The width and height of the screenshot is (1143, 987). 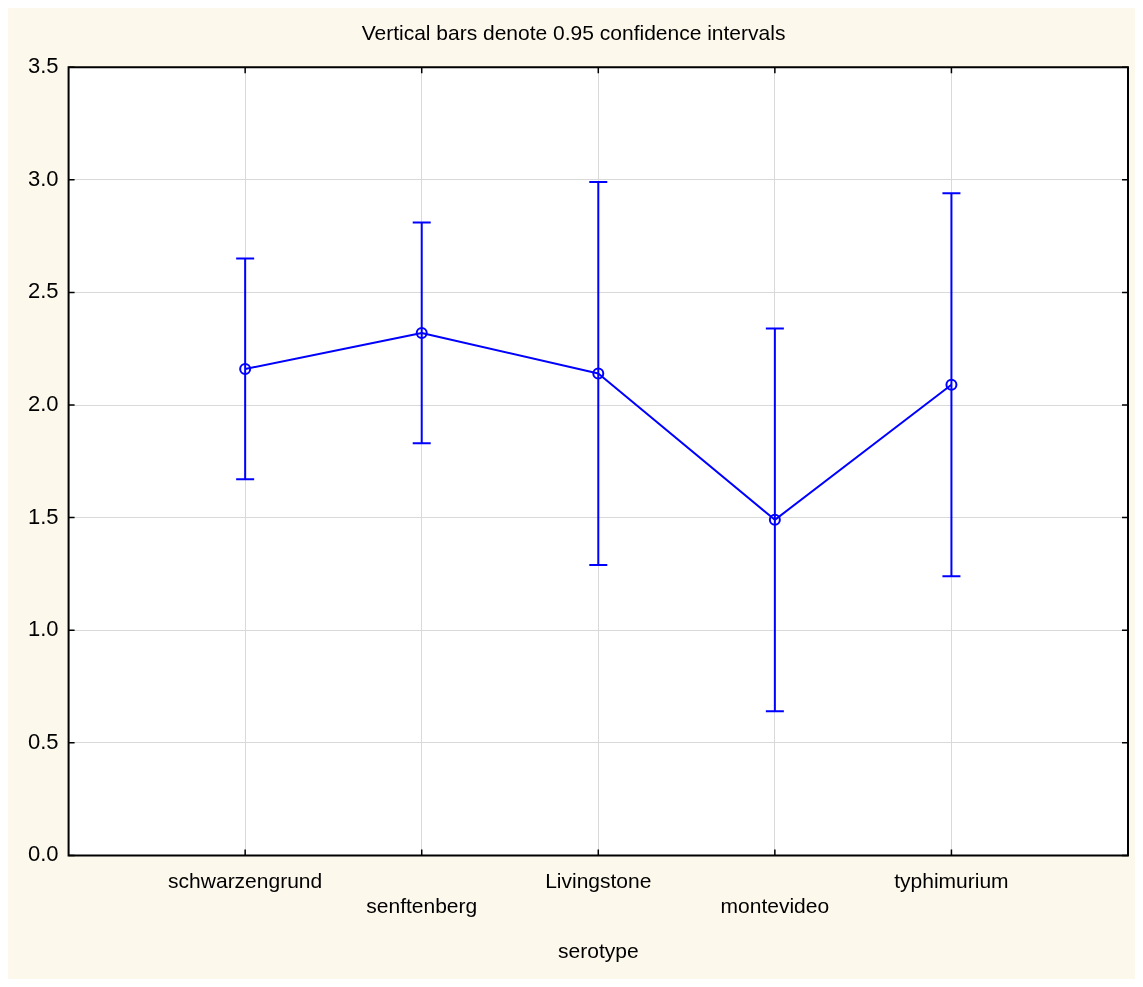 I want to click on y-tick-label: 1.0, so click(x=43, y=629).